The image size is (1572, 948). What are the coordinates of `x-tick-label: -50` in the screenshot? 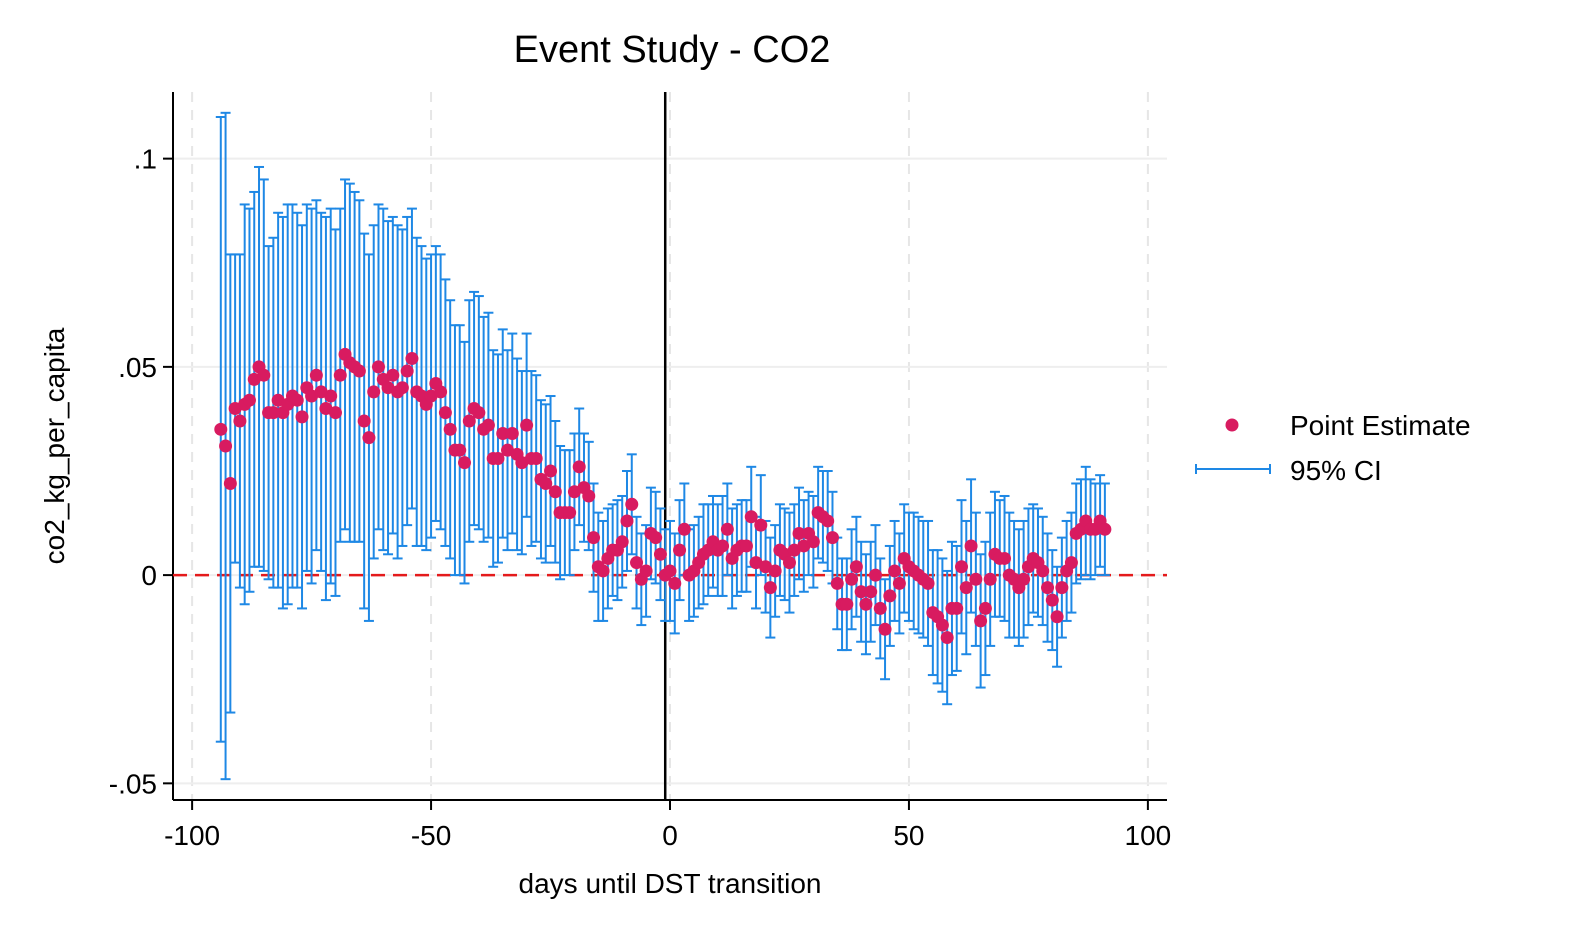 It's located at (431, 835).